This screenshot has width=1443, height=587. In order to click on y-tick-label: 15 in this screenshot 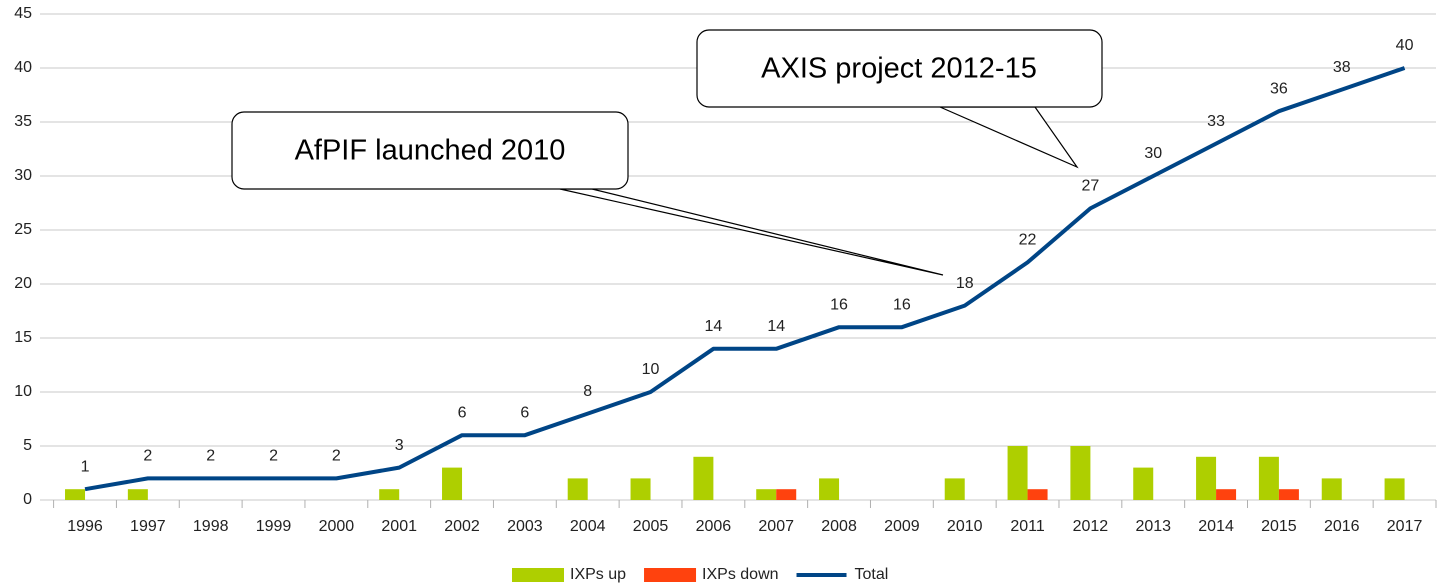, I will do `click(23, 337)`.